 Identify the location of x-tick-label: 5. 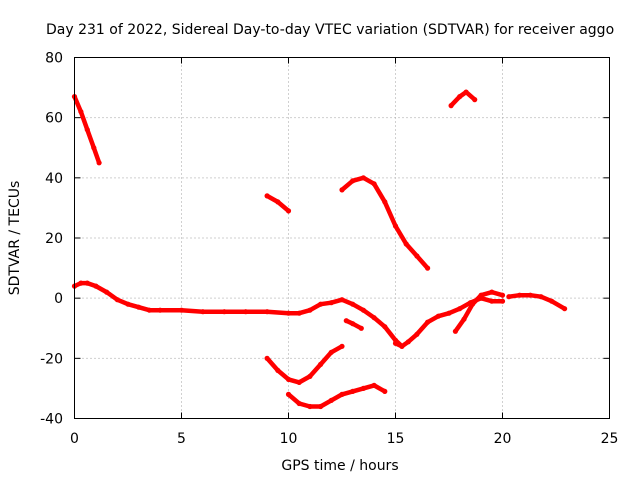
(181, 439).